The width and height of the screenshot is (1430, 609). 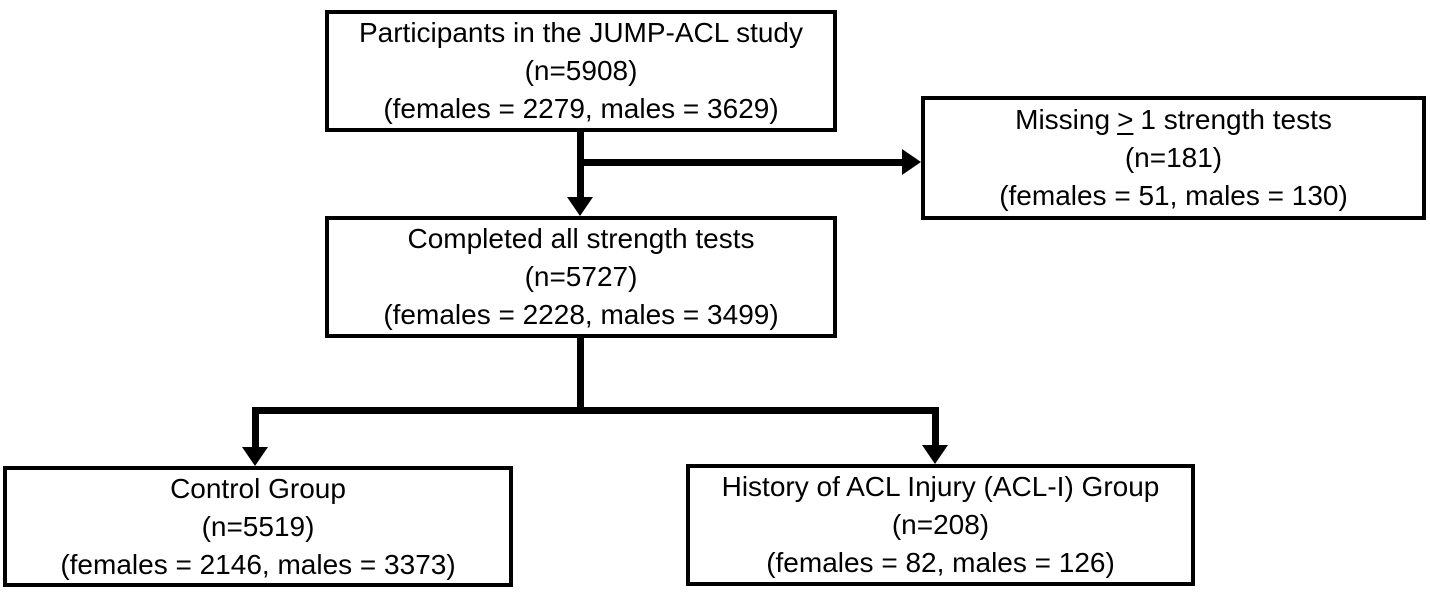 What do you see at coordinates (1173, 195) in the screenshot?
I see `box-sex-breakdown: (females = 51, males = 130)` at bounding box center [1173, 195].